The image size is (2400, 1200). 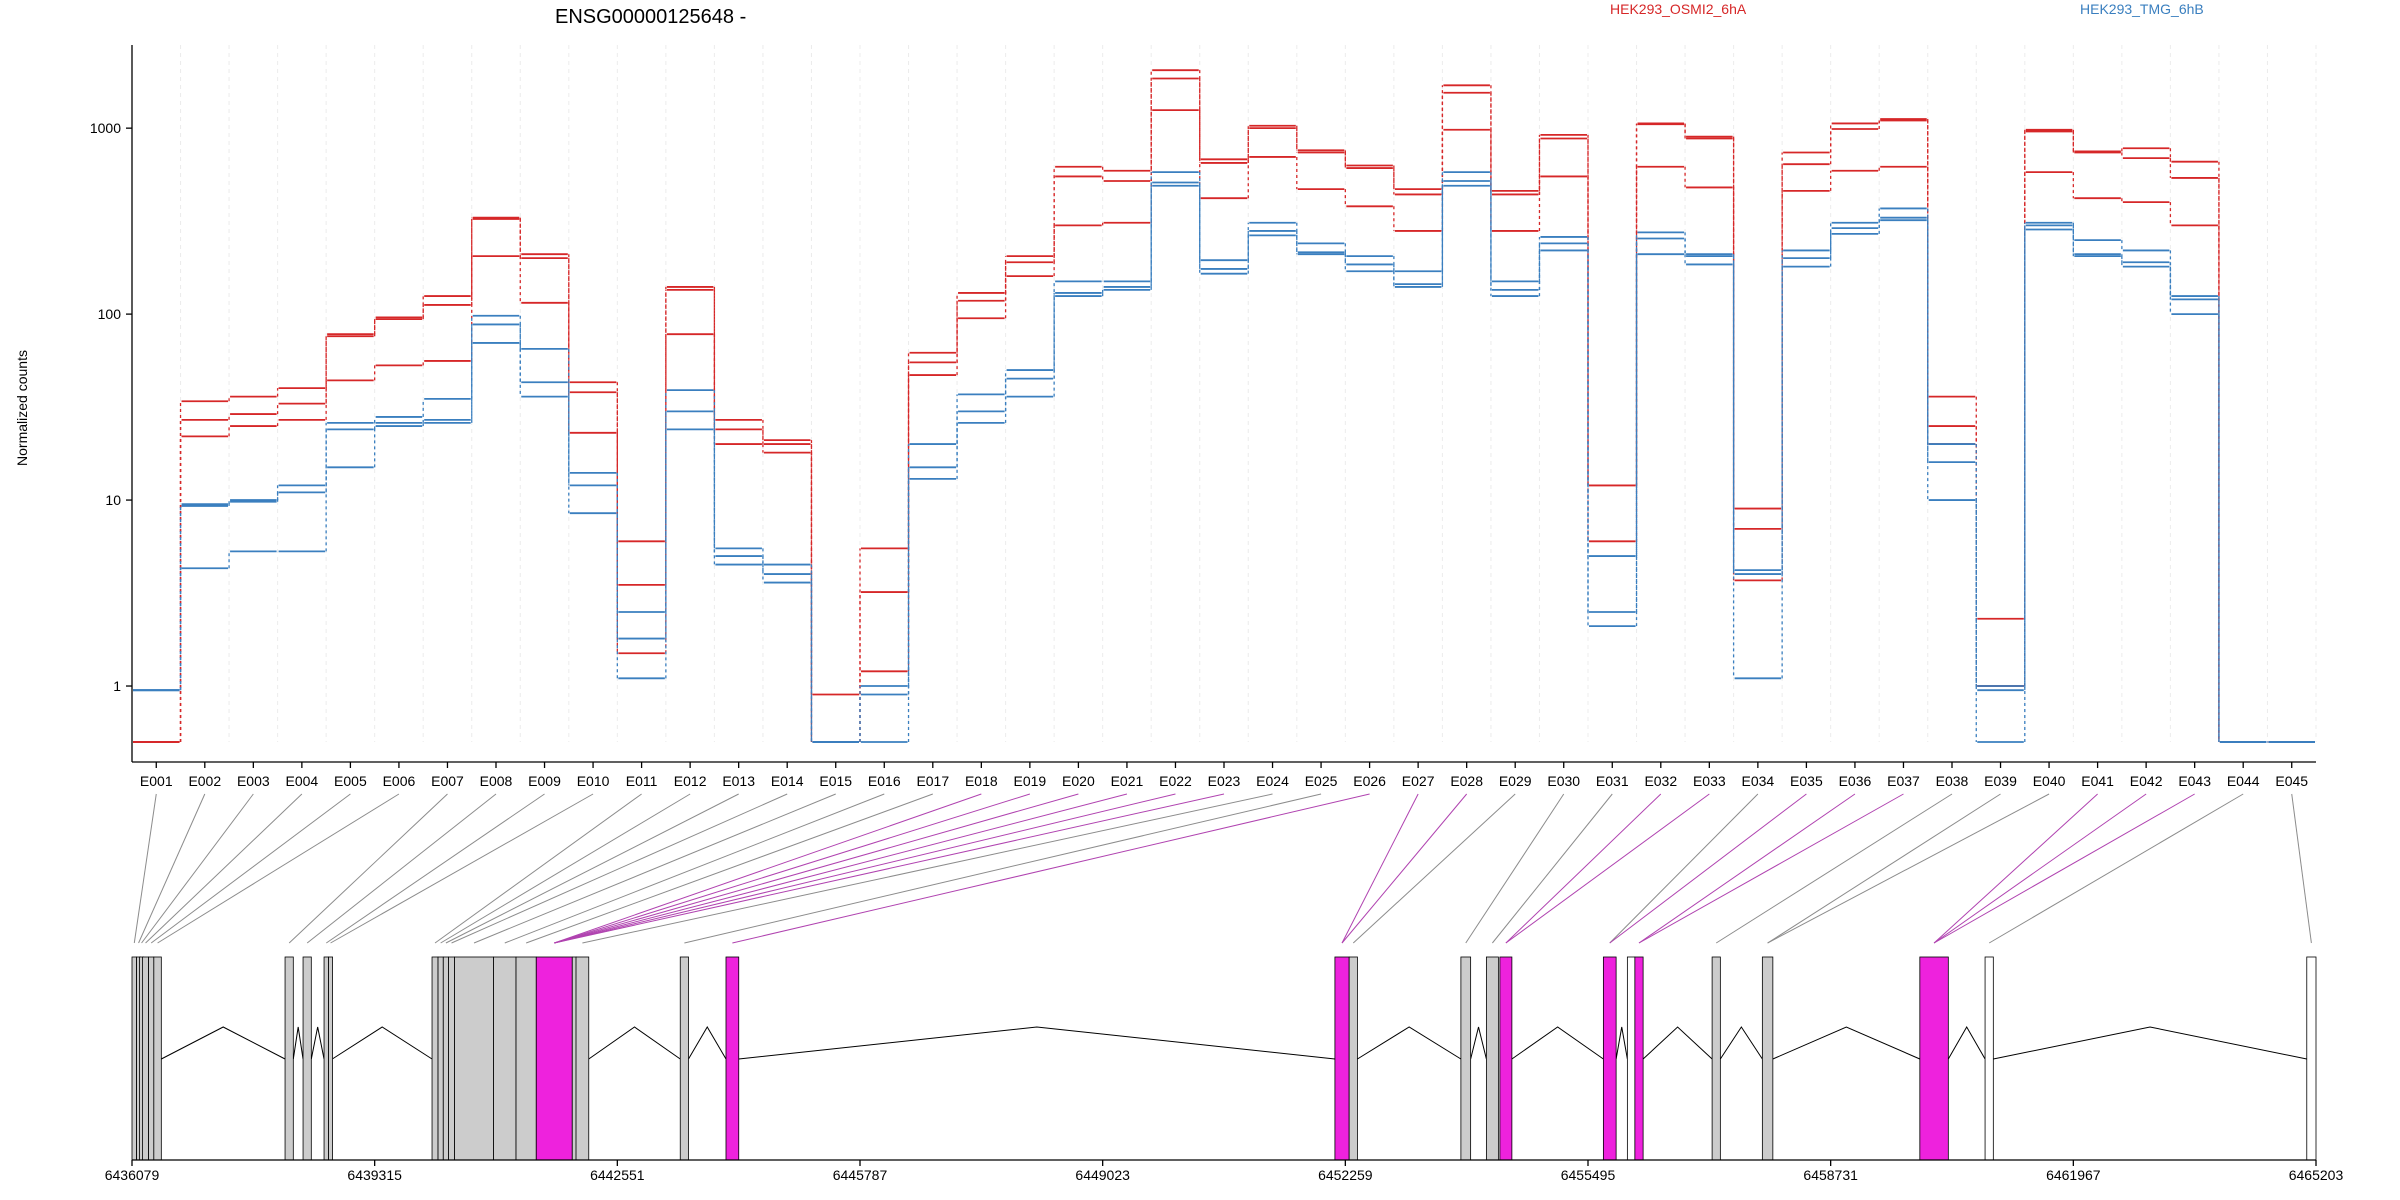 What do you see at coordinates (1515, 781) in the screenshot?
I see `x-tick-label: E029` at bounding box center [1515, 781].